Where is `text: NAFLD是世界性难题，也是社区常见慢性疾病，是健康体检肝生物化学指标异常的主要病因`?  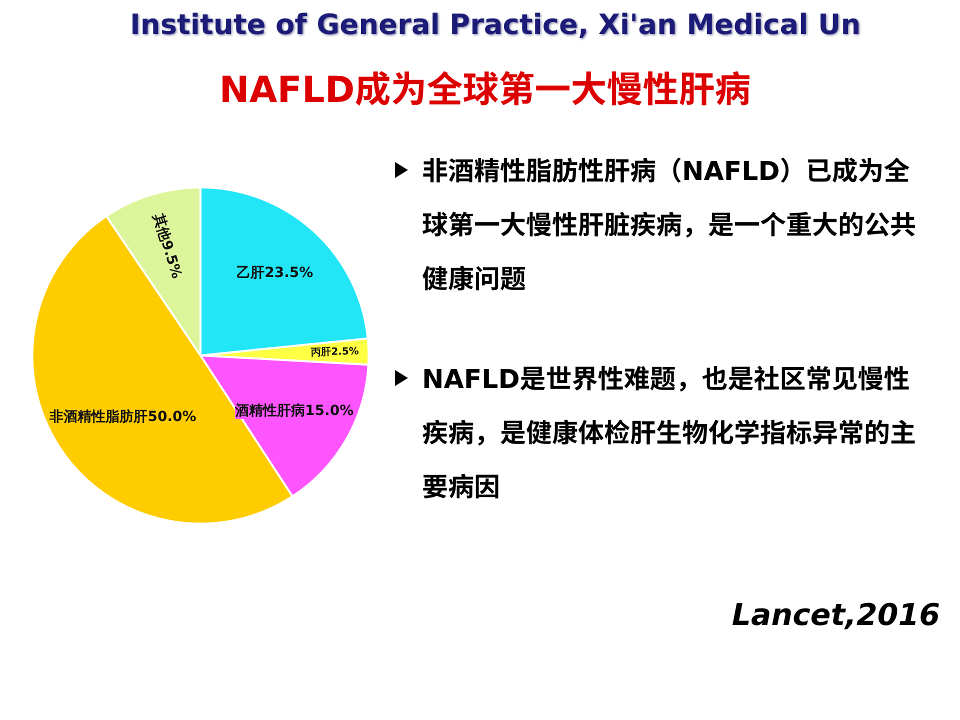
text: NAFLD是世界性难题，也是社区常见慢性疾病，是健康体检肝生物化学指标异常的主要病因 is located at coordinates (670, 434).